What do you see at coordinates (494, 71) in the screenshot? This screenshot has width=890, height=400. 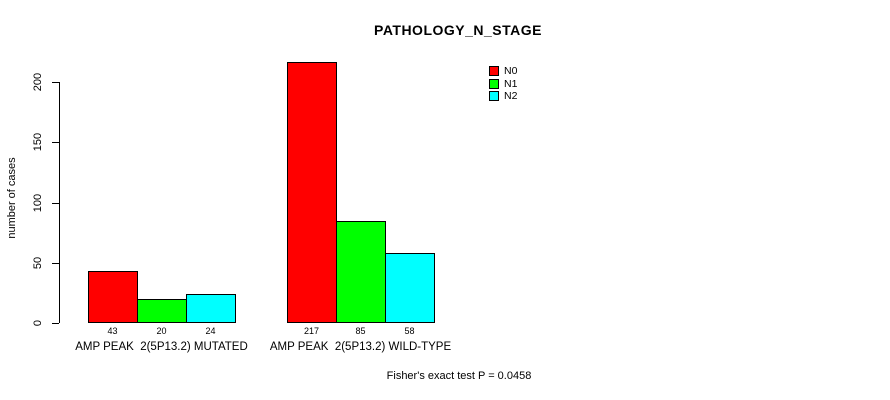 I see `legend-swatch-n0` at bounding box center [494, 71].